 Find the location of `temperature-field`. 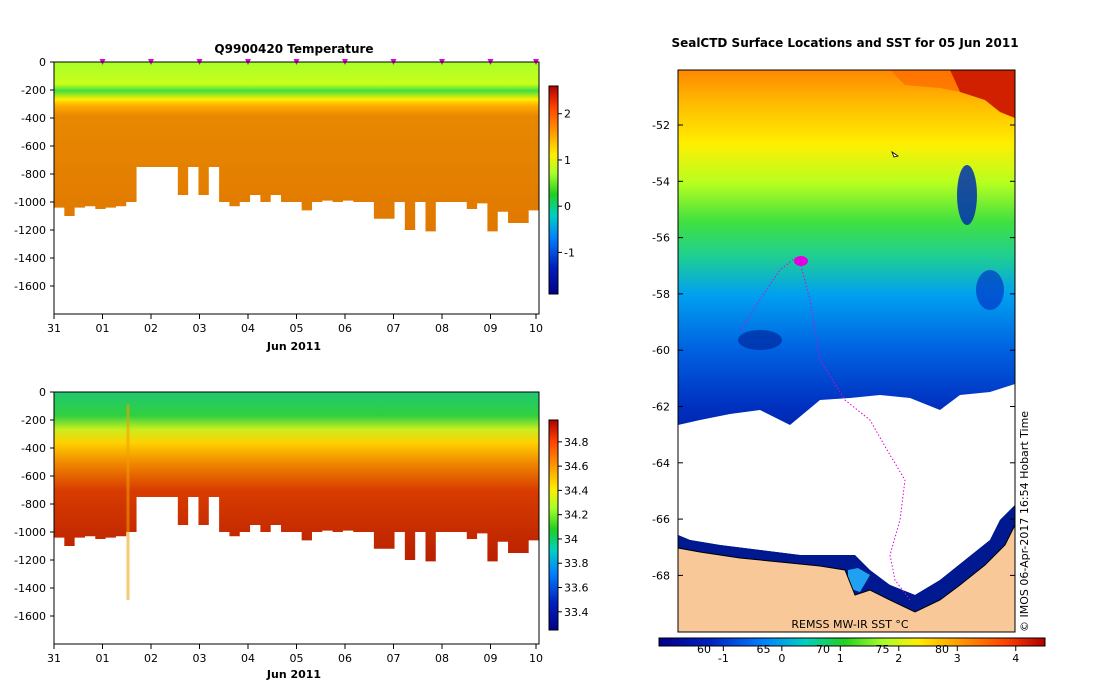

temperature-field is located at coordinates (296, 147).